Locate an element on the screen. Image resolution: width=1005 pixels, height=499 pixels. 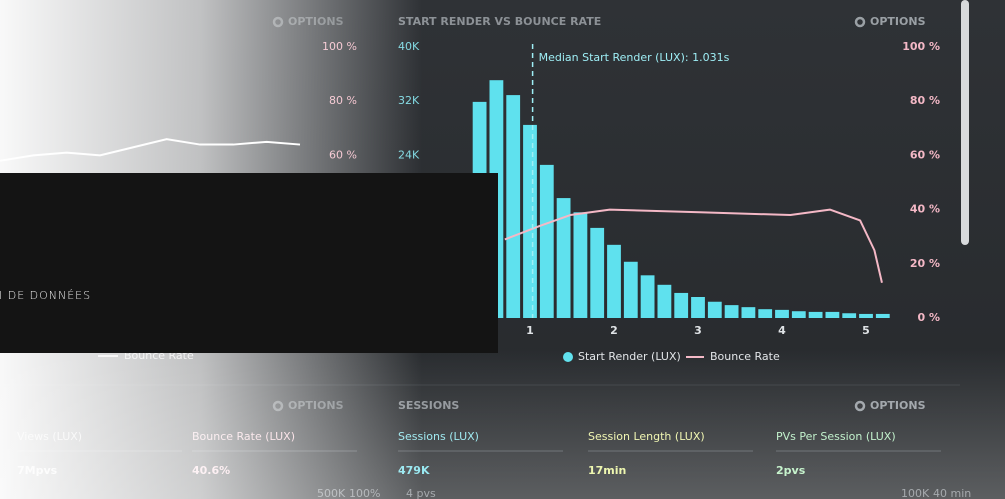
overlay-text: N DE DONNÉES is located at coordinates (45, 295).